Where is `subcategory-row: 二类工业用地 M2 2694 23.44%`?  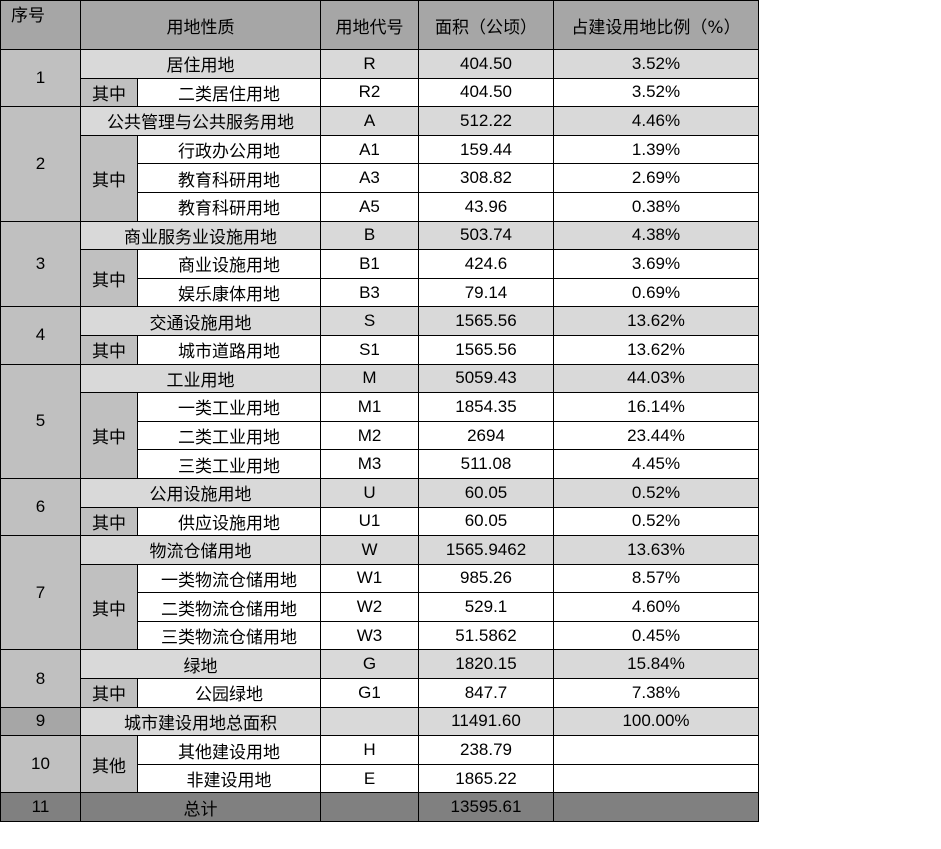
subcategory-row: 二类工业用地 M2 2694 23.44% is located at coordinates (380, 435).